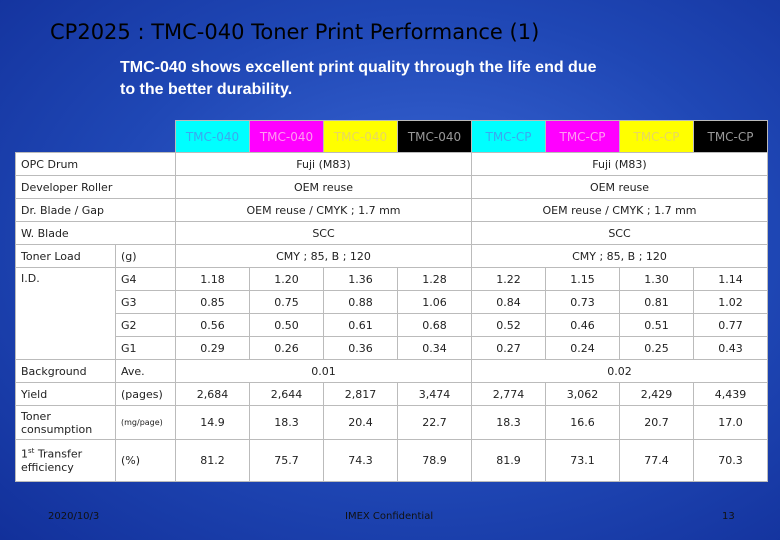  I want to click on unit-cell: G2, so click(145, 325).